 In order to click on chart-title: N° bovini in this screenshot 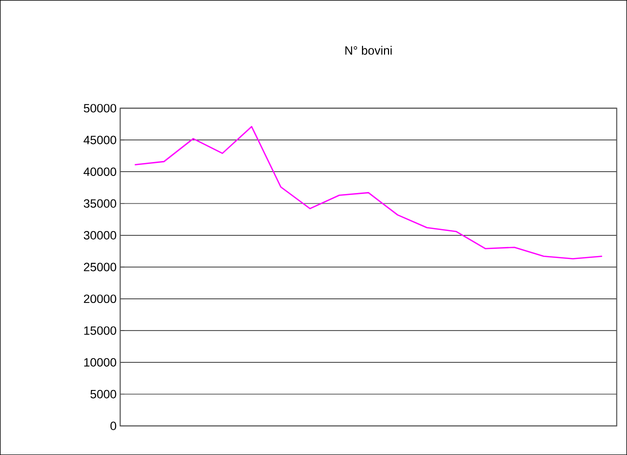, I will do `click(368, 50)`.